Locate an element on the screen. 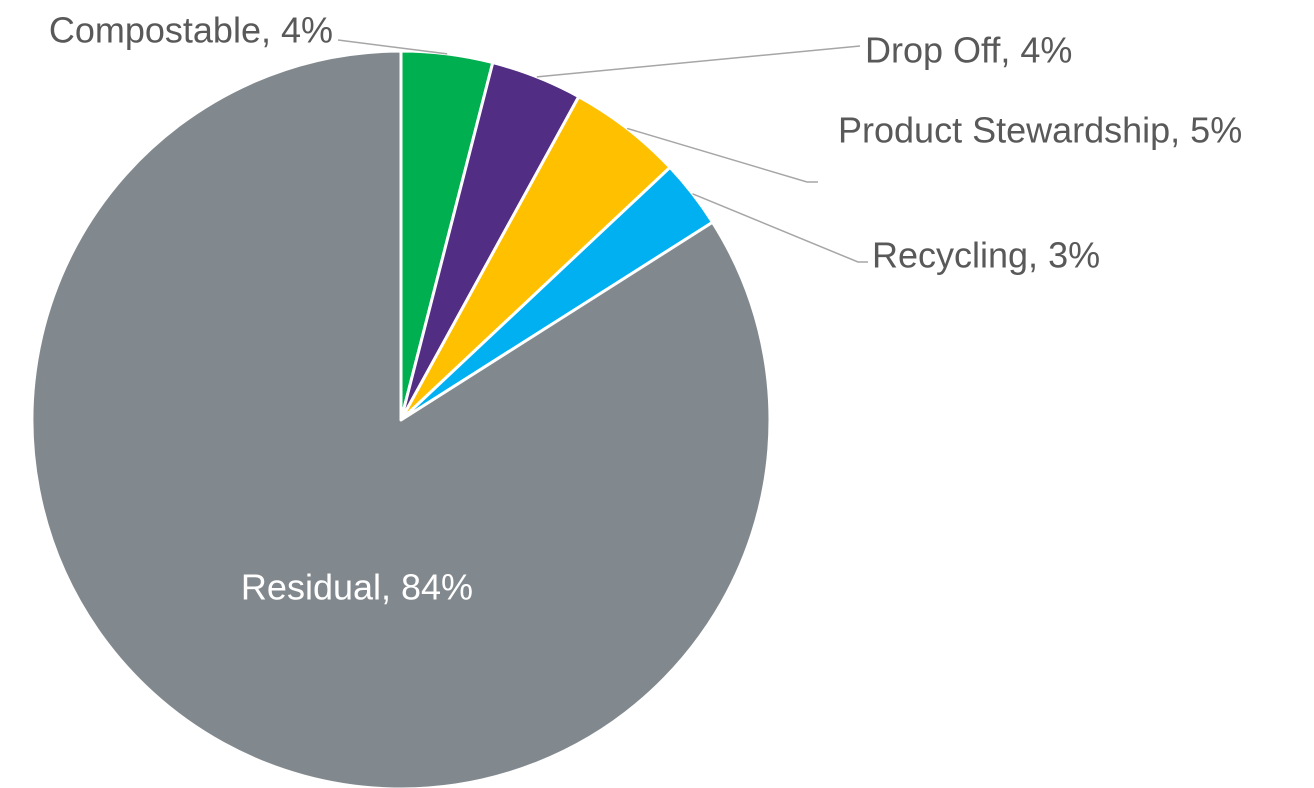 The width and height of the screenshot is (1314, 788). data-label-compostable: Compostable, 4% is located at coordinates (191, 30).